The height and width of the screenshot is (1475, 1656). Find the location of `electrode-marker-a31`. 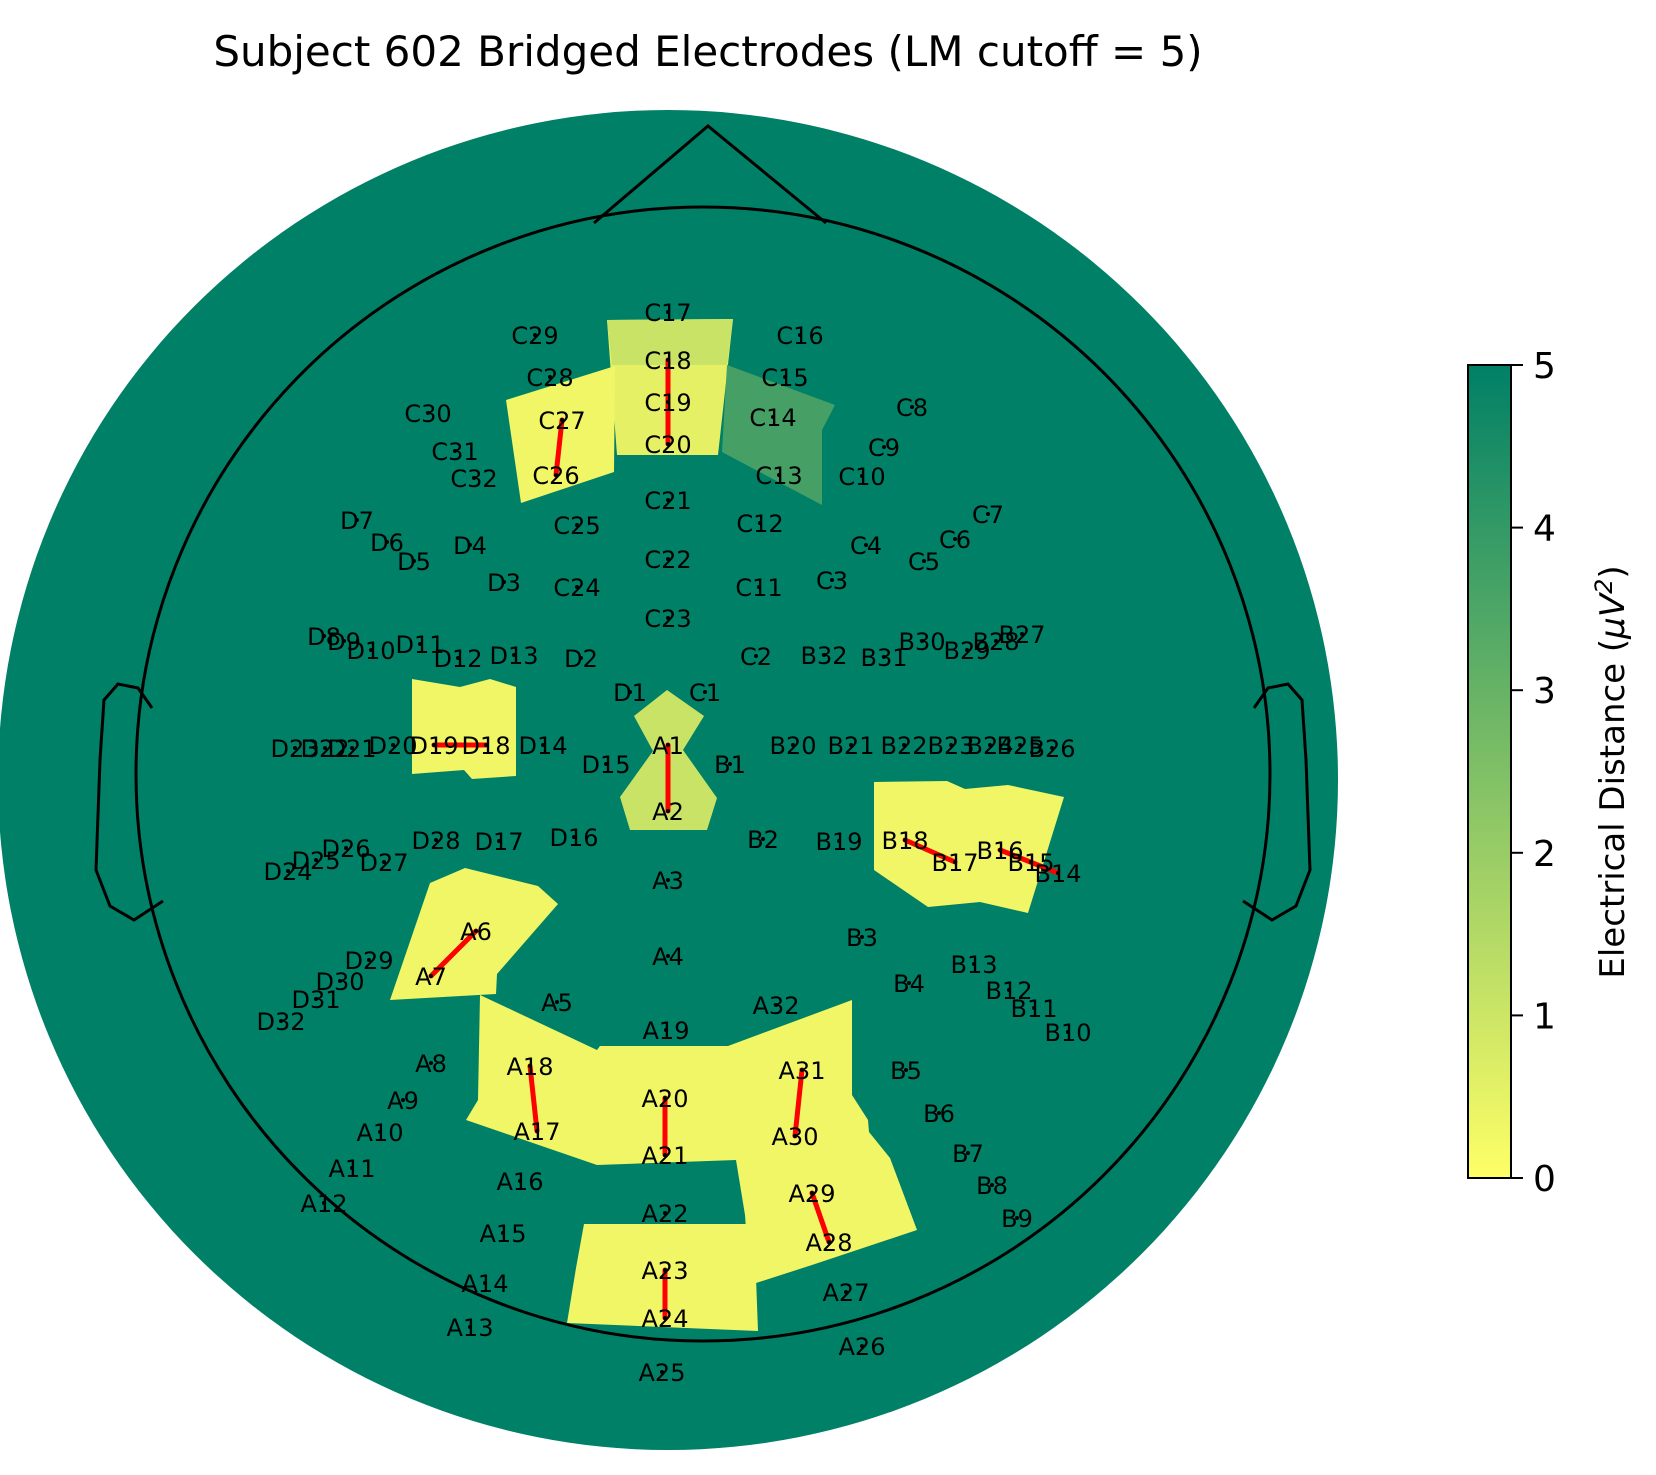

electrode-marker-a31 is located at coordinates (802, 1070).